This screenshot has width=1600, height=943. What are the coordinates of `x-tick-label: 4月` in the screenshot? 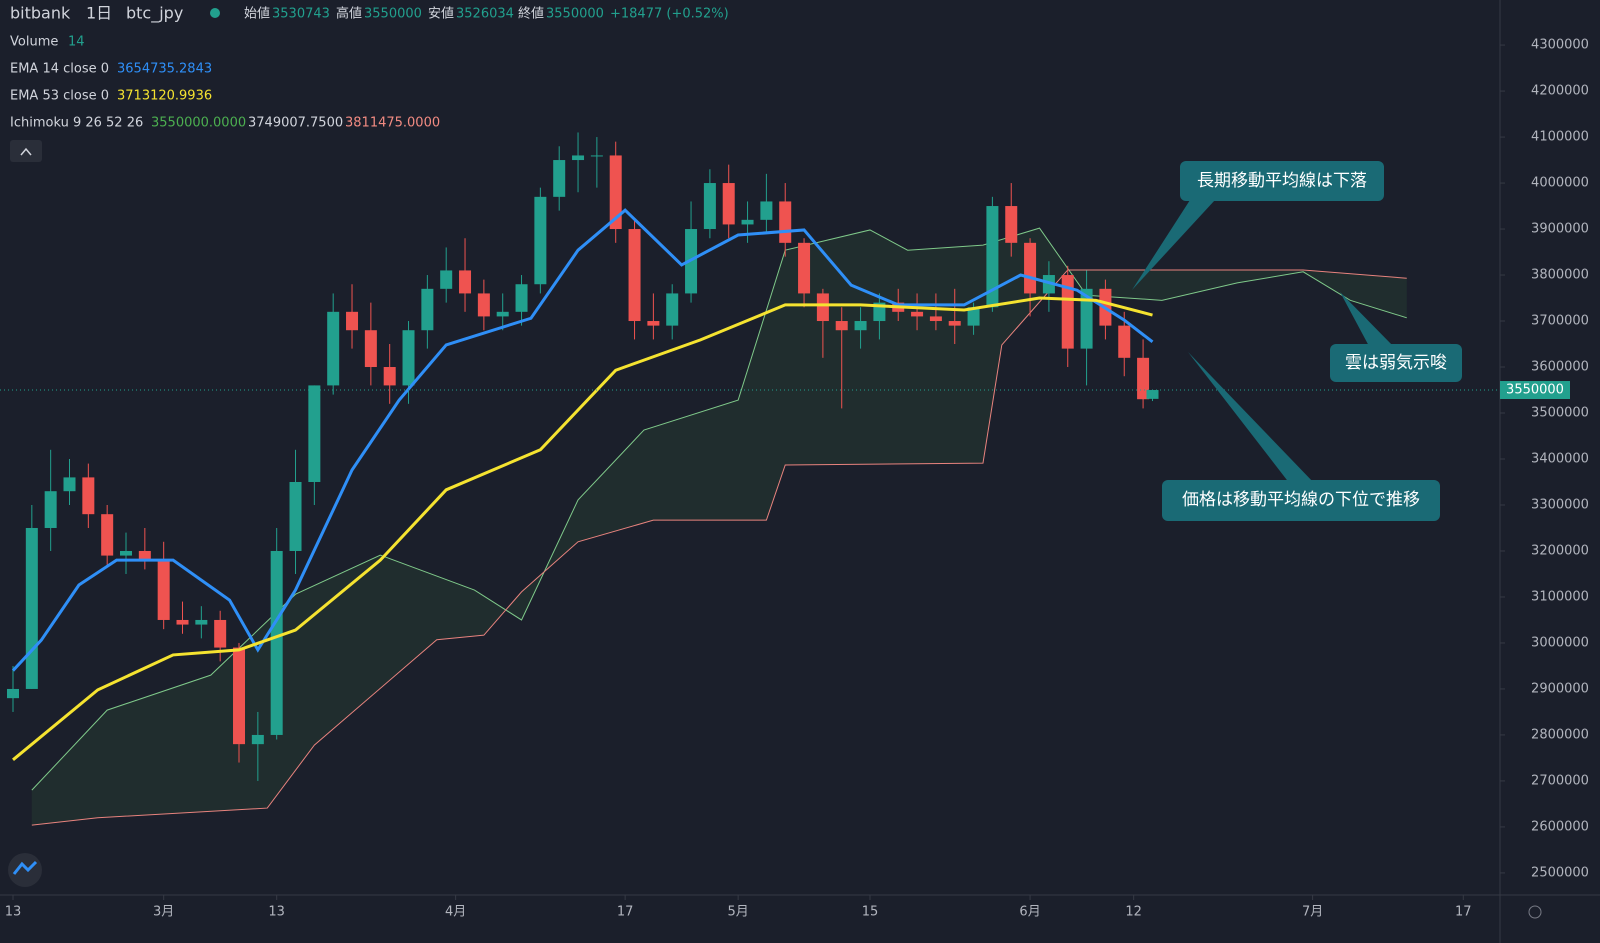 It's located at (455, 912).